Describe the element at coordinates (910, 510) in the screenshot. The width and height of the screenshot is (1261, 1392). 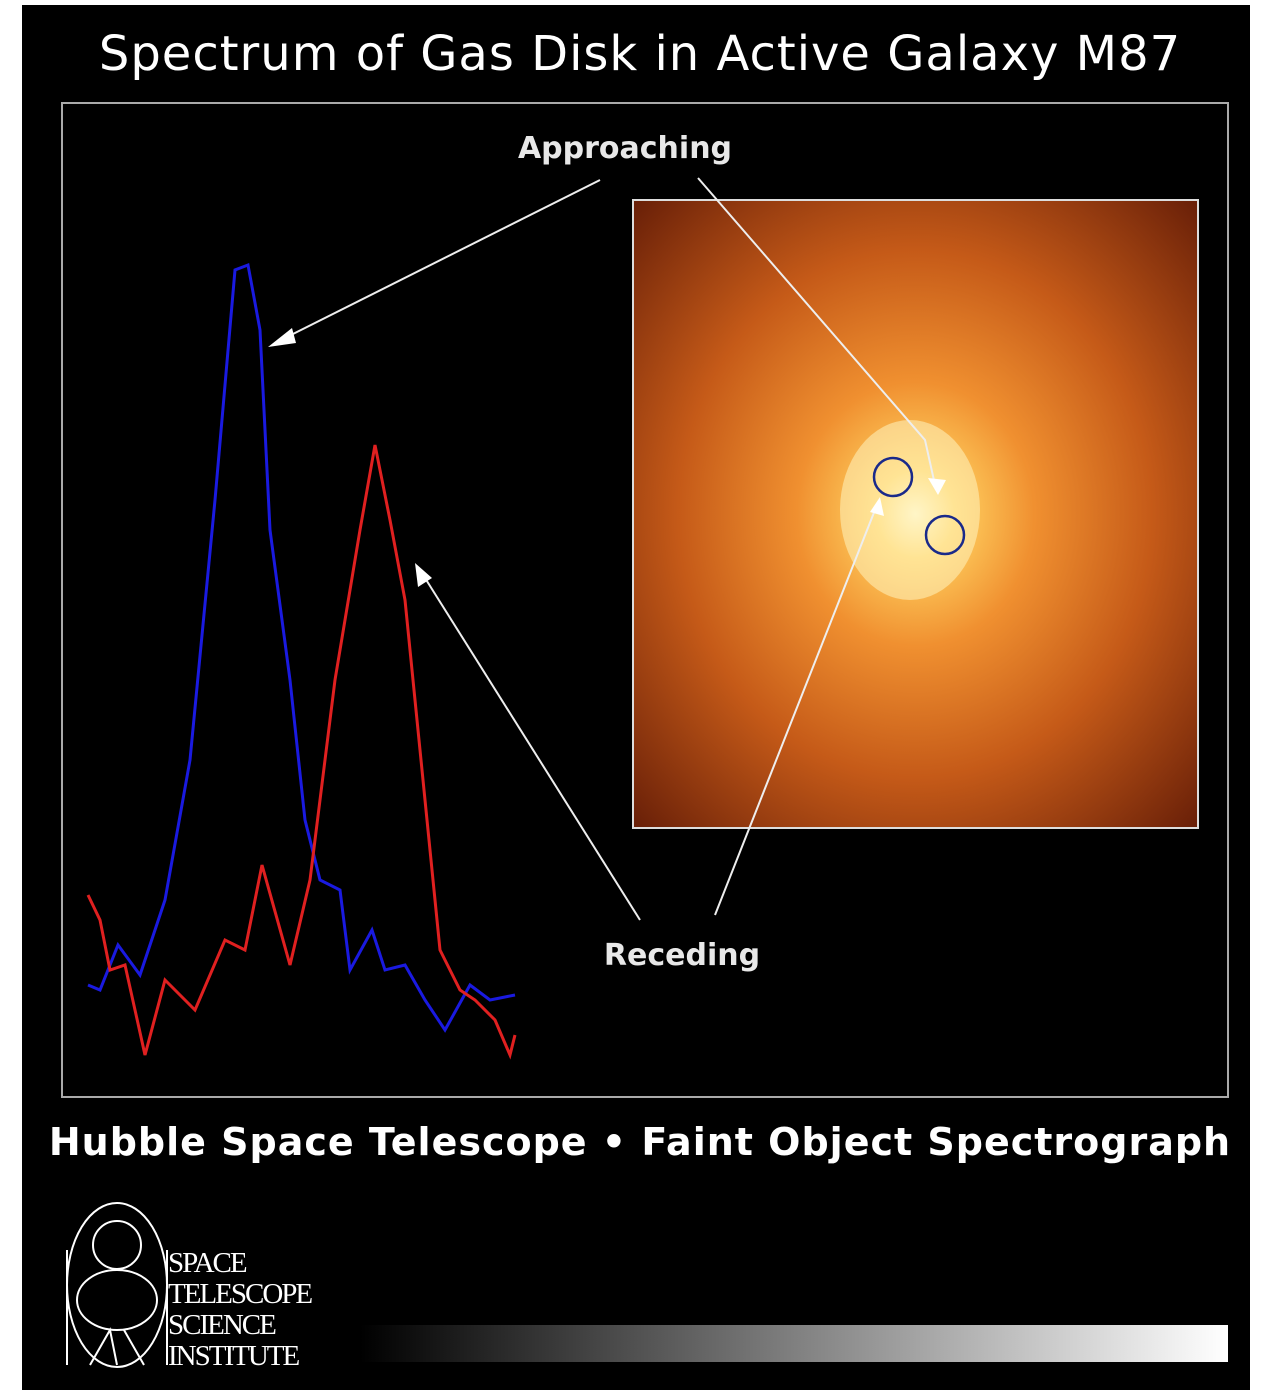
I see `galaxy-core` at that location.